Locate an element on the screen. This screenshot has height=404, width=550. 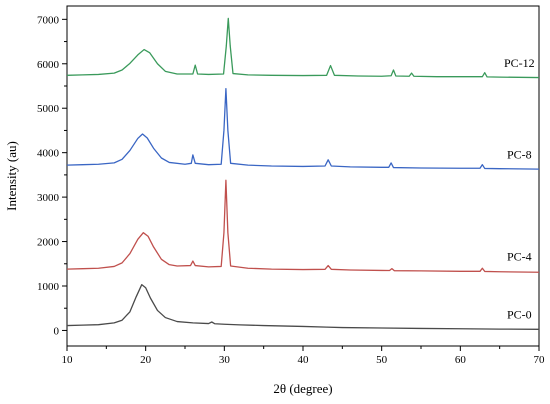
y-axis-title: Intensity (au) is located at coordinates (11, 176).